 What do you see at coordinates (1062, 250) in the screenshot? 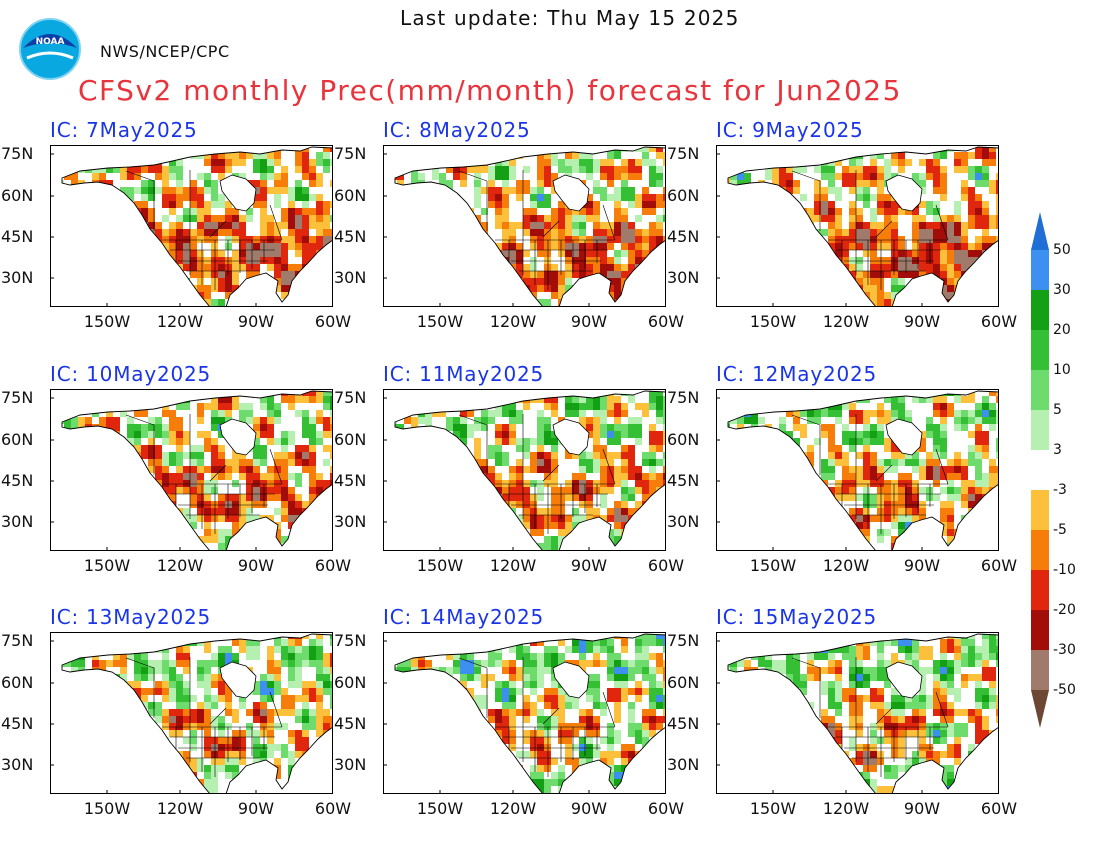
I see `color-scale-label: 50` at bounding box center [1062, 250].